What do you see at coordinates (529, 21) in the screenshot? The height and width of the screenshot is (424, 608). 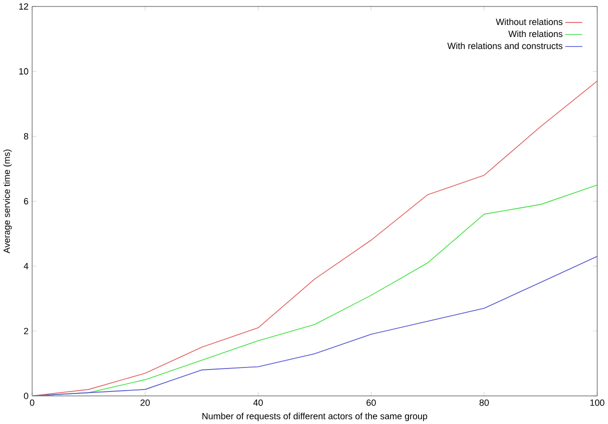 I see `legend-label: Without relations` at bounding box center [529, 21].